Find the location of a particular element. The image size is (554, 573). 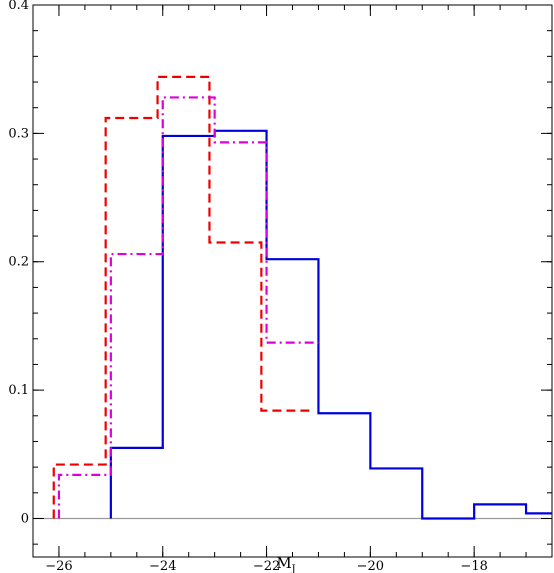

y-tick-label: 0 is located at coordinates (25, 518).